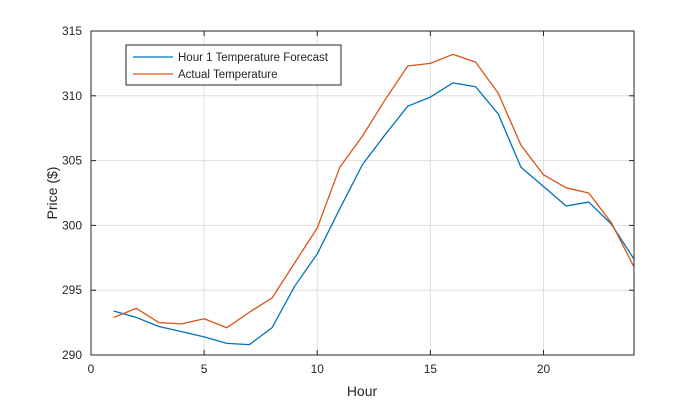 The image size is (700, 400). I want to click on y-tick-label: 305, so click(72, 161).